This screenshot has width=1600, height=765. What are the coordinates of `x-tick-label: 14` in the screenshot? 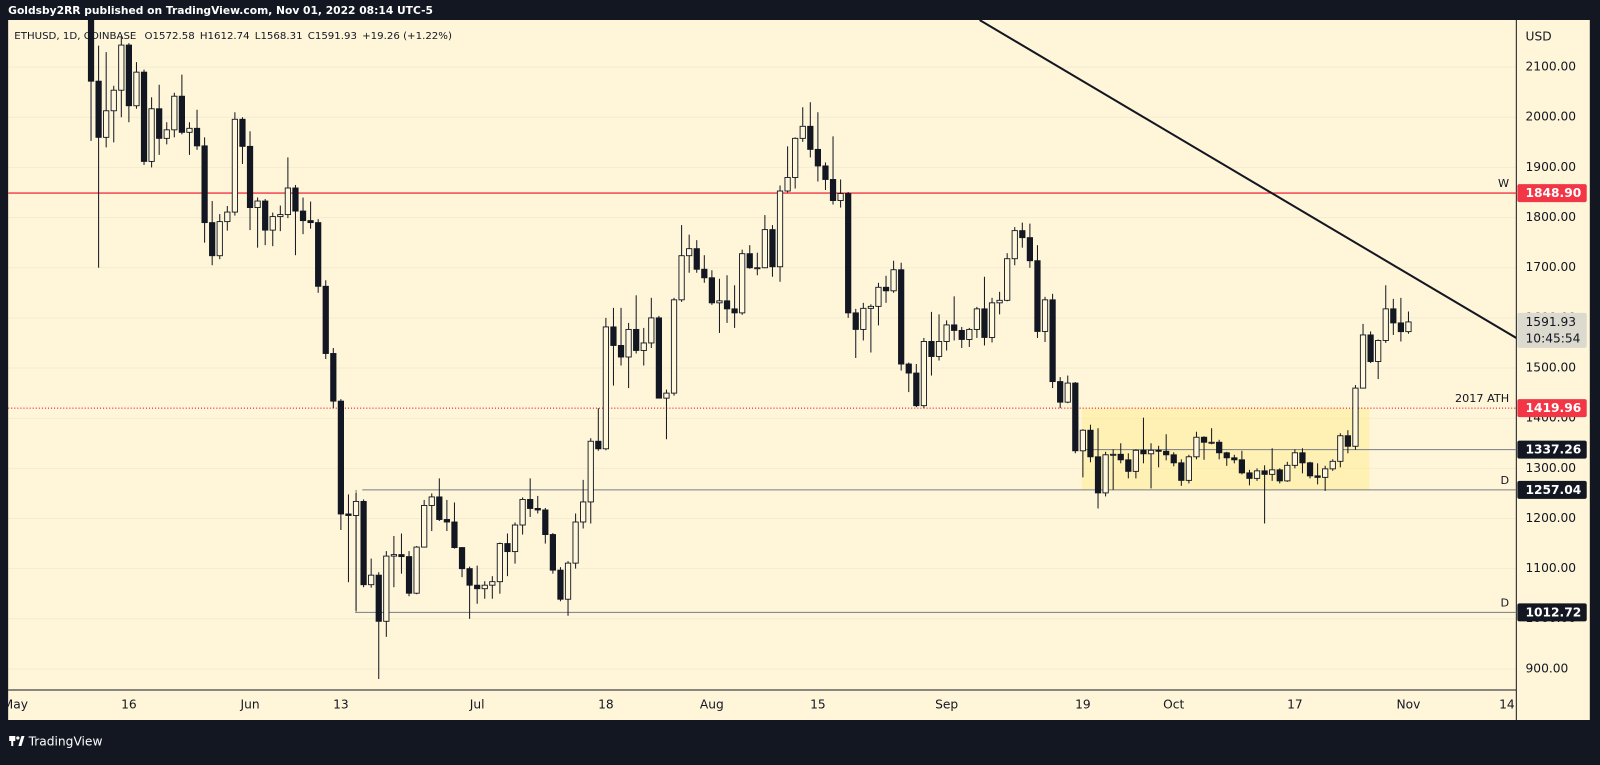 It's located at (1507, 705).